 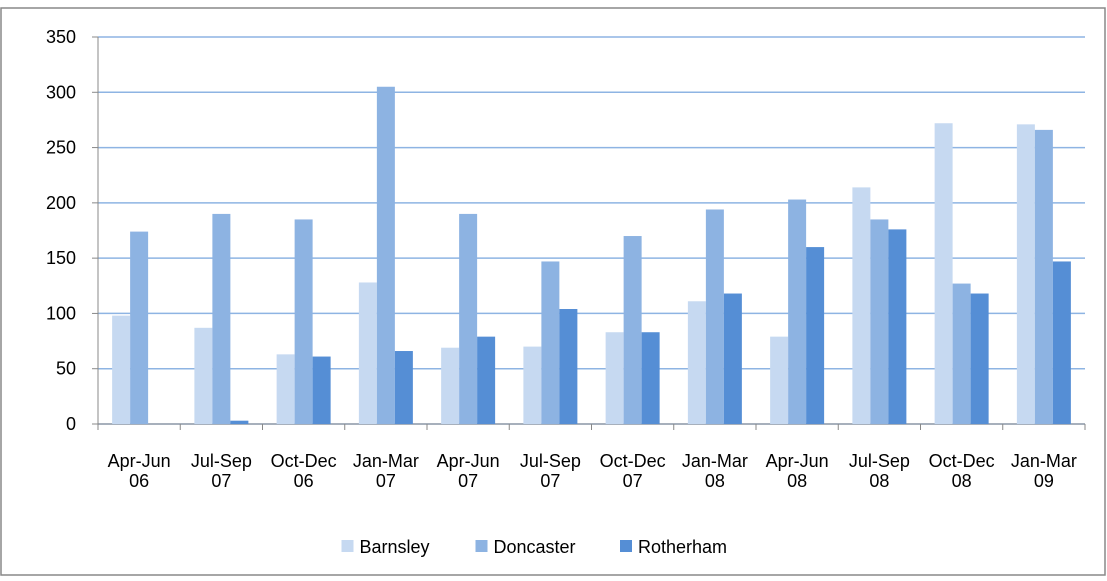 I want to click on y-tick-label: 300, so click(x=61, y=92).